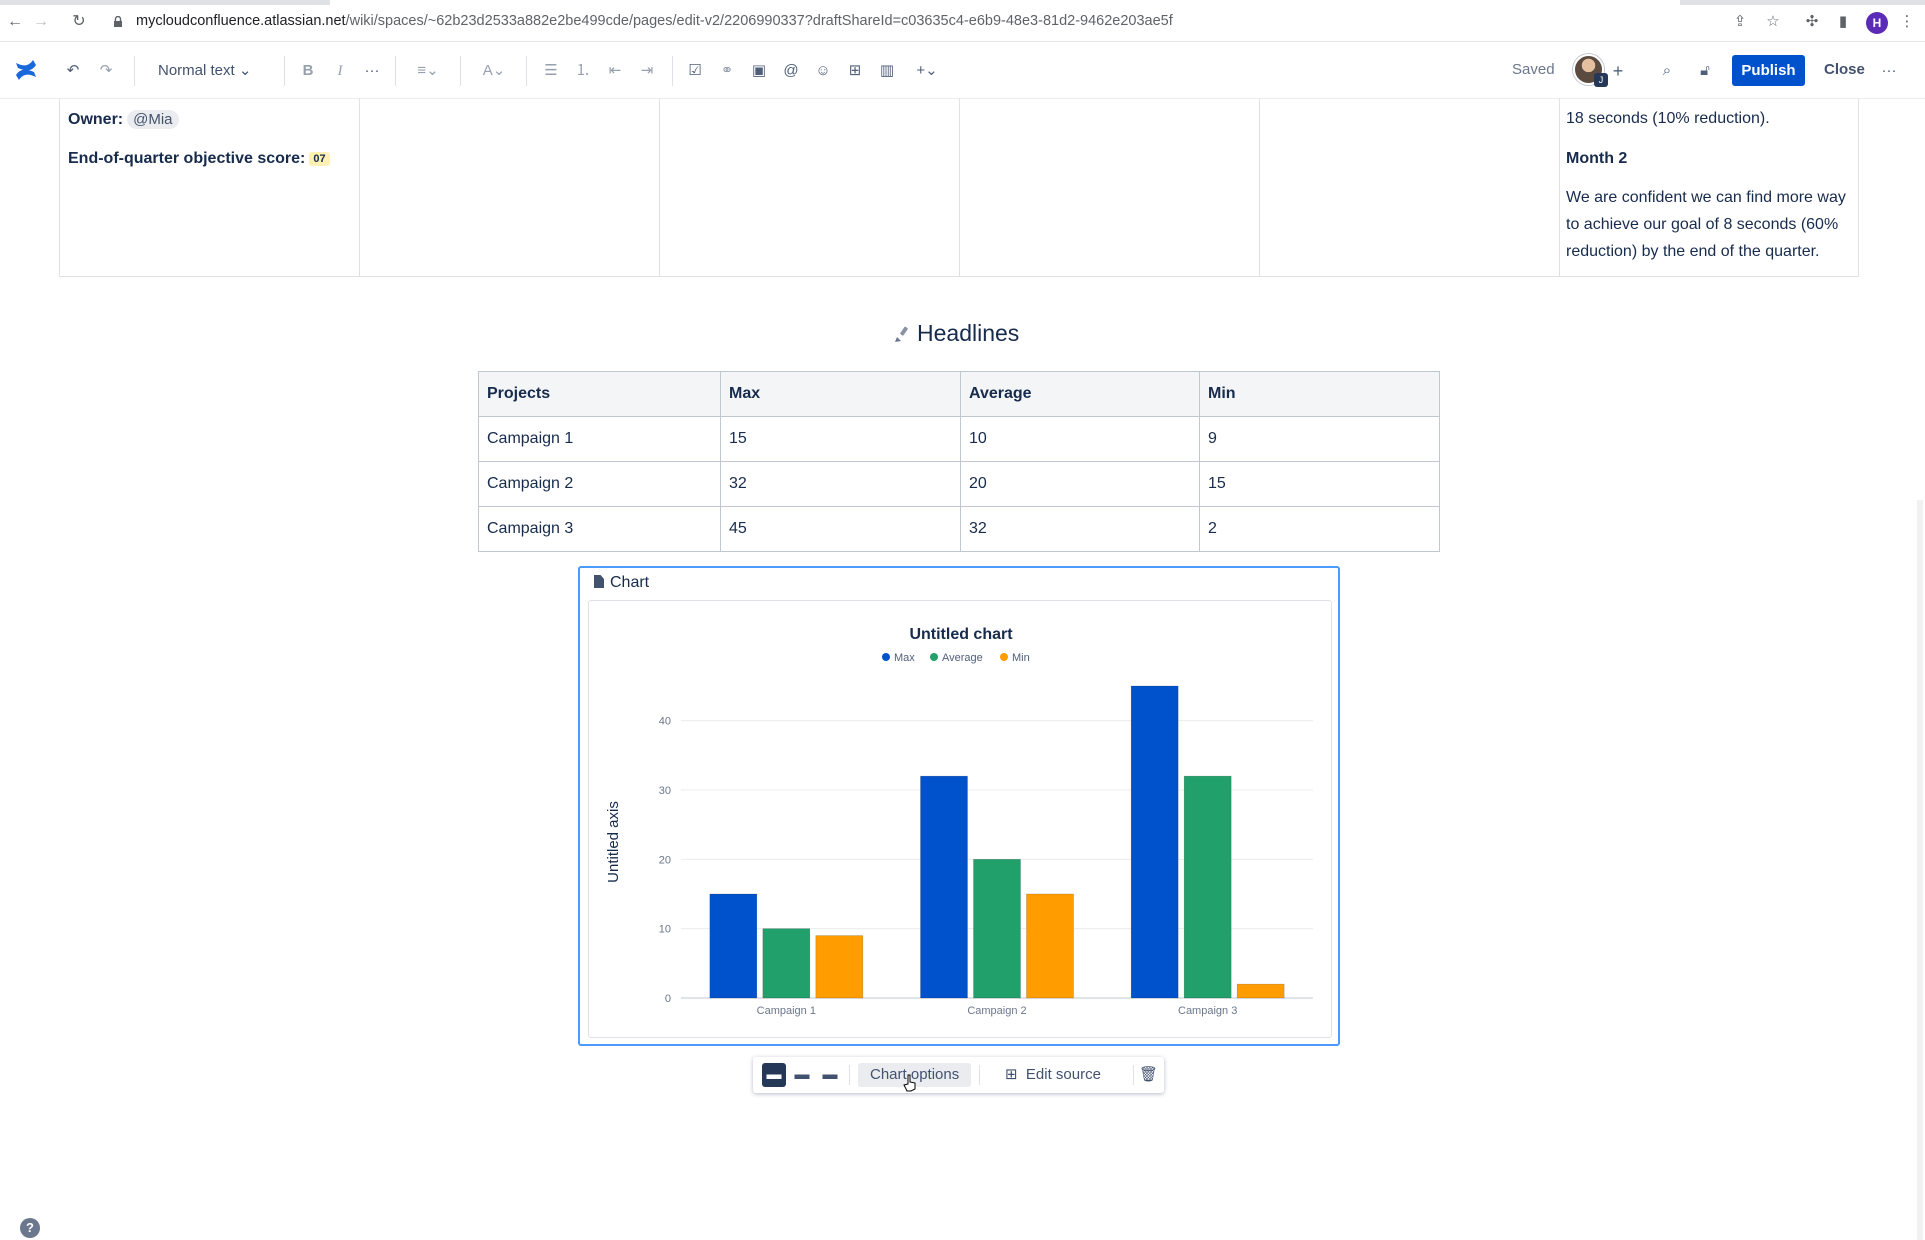 This screenshot has height=1240, width=1925. I want to click on restrictions-lock-icon: 🔓︎, so click(1705, 70).